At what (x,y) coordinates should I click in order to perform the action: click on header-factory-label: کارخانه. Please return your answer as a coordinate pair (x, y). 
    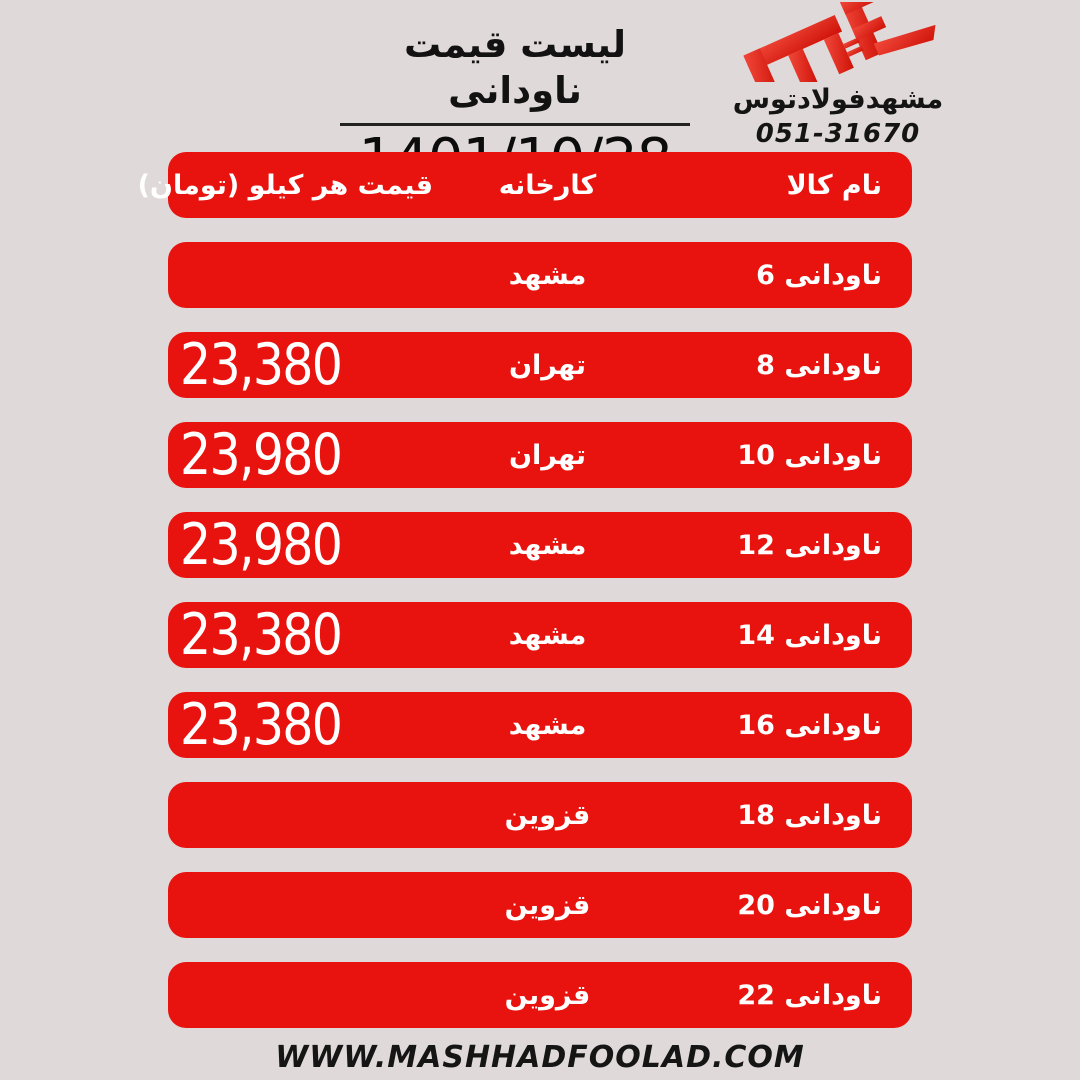
    Looking at the image, I should click on (547, 185).